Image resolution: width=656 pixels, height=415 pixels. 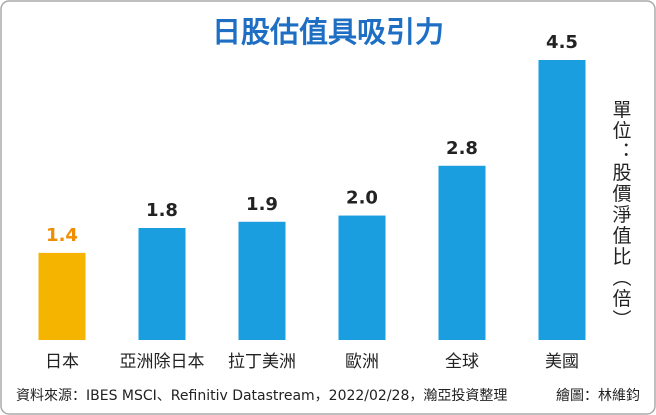 What do you see at coordinates (362, 362) in the screenshot?
I see `x-tick-label: 歐洲` at bounding box center [362, 362].